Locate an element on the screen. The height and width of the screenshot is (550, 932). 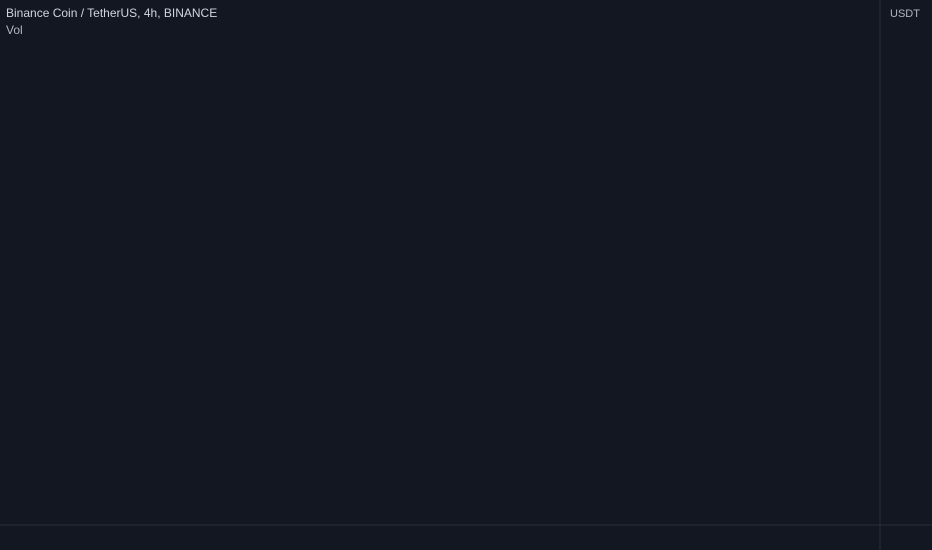
chart-title: Binance Coin / TetherUS, 4h, BINANCE is located at coordinates (111, 13).